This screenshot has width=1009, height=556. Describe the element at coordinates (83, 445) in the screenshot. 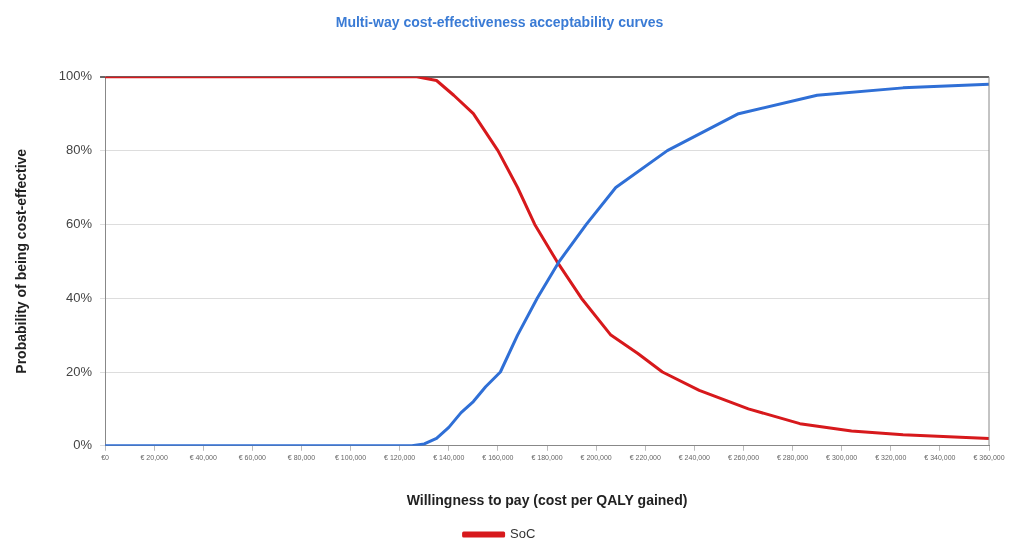

I see `y-tick-label: 0%` at that location.